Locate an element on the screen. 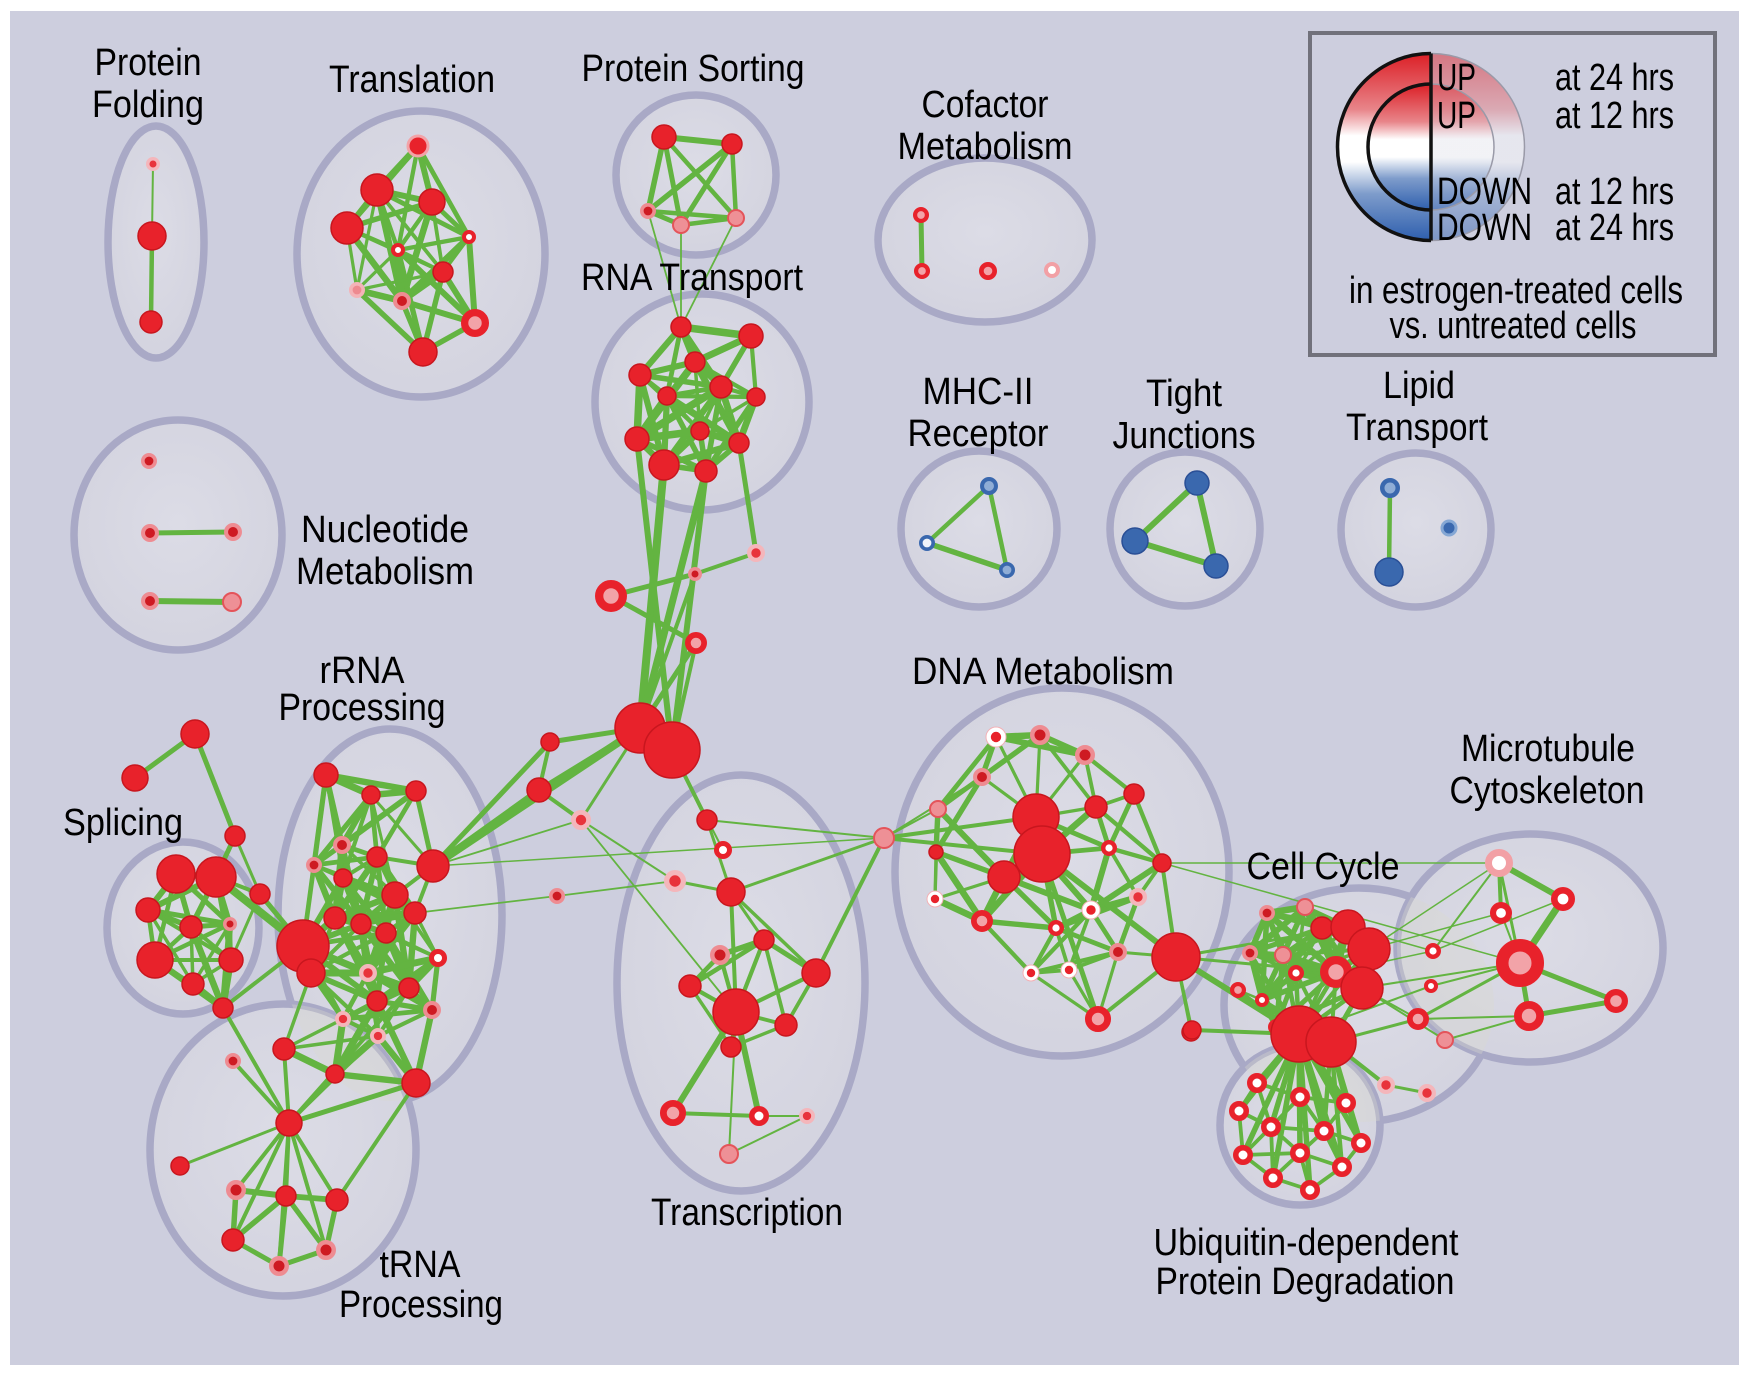 This screenshot has width=1750, height=1376. svg-text: Ubiquitin-dependent is located at coordinates (1306, 1243).